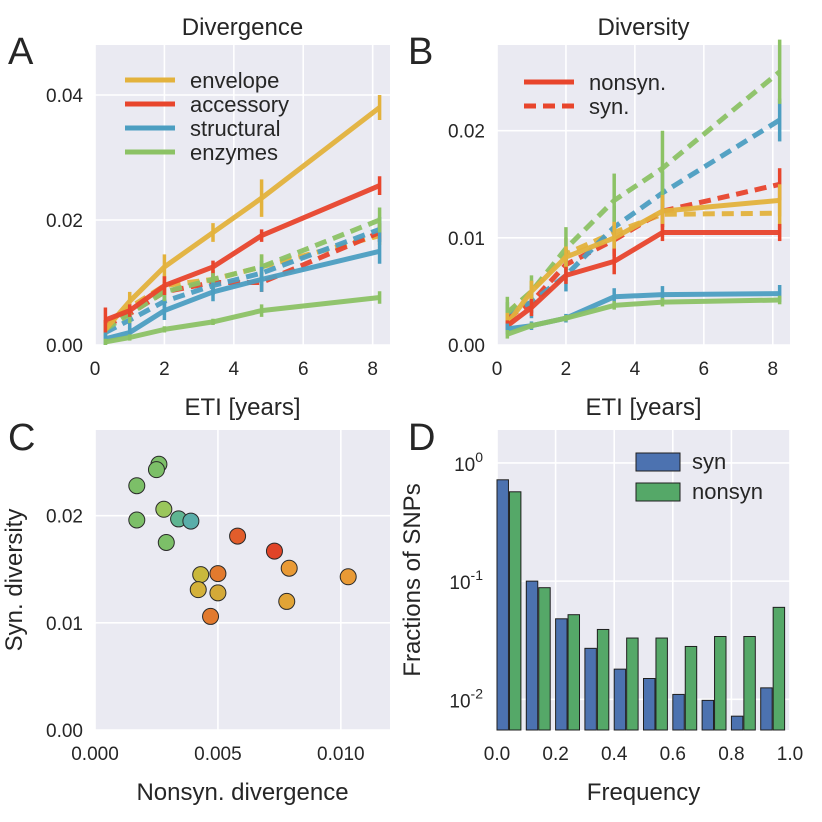  Describe the element at coordinates (14, 580) in the screenshot. I see `panel-c-y-axis-label: Syn. diversity` at that location.